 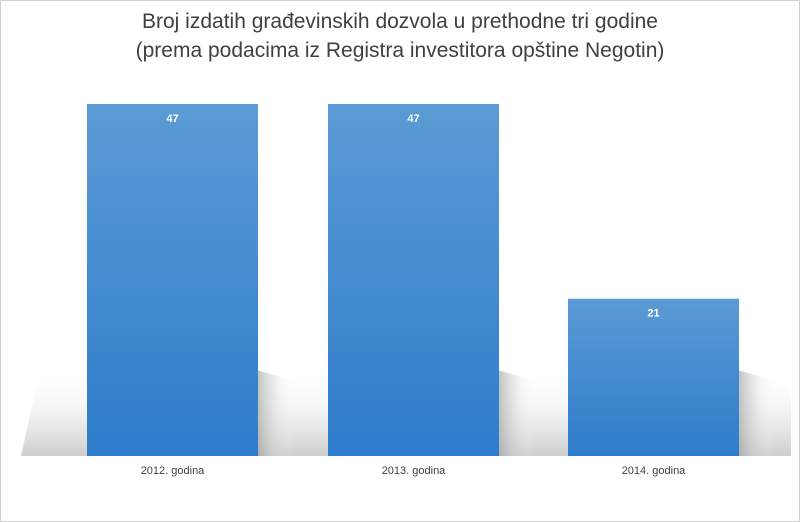 I want to click on x-axis-tick-layer: 2012. godina 2013. godina 2014. godina, so click(x=413, y=471).